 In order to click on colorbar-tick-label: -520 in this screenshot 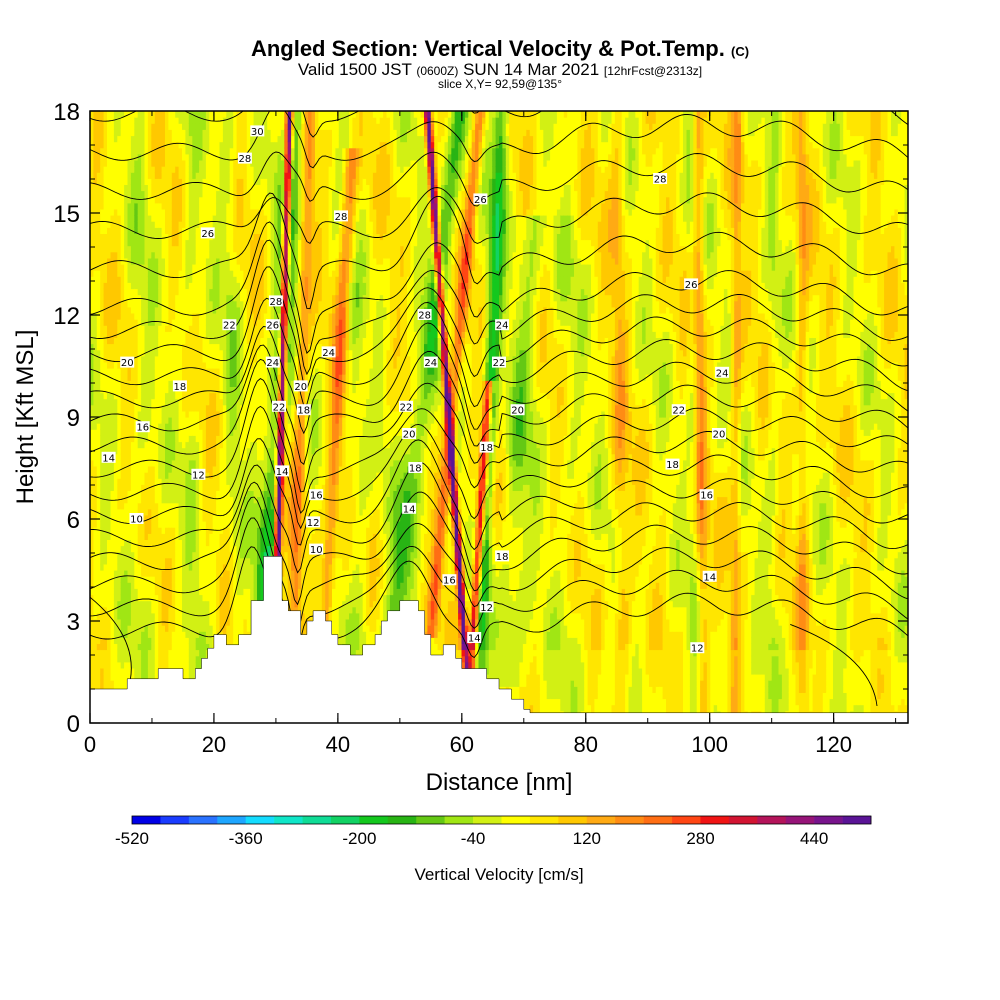, I will do `click(132, 838)`.